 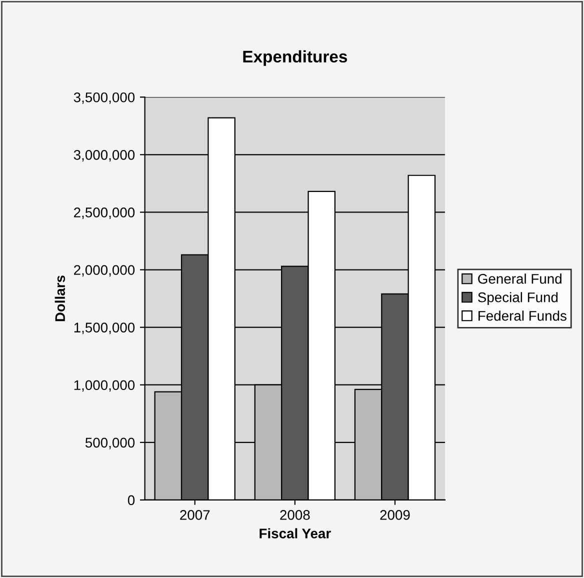 I want to click on y-tick-label: 2,500,000, so click(x=104, y=214).